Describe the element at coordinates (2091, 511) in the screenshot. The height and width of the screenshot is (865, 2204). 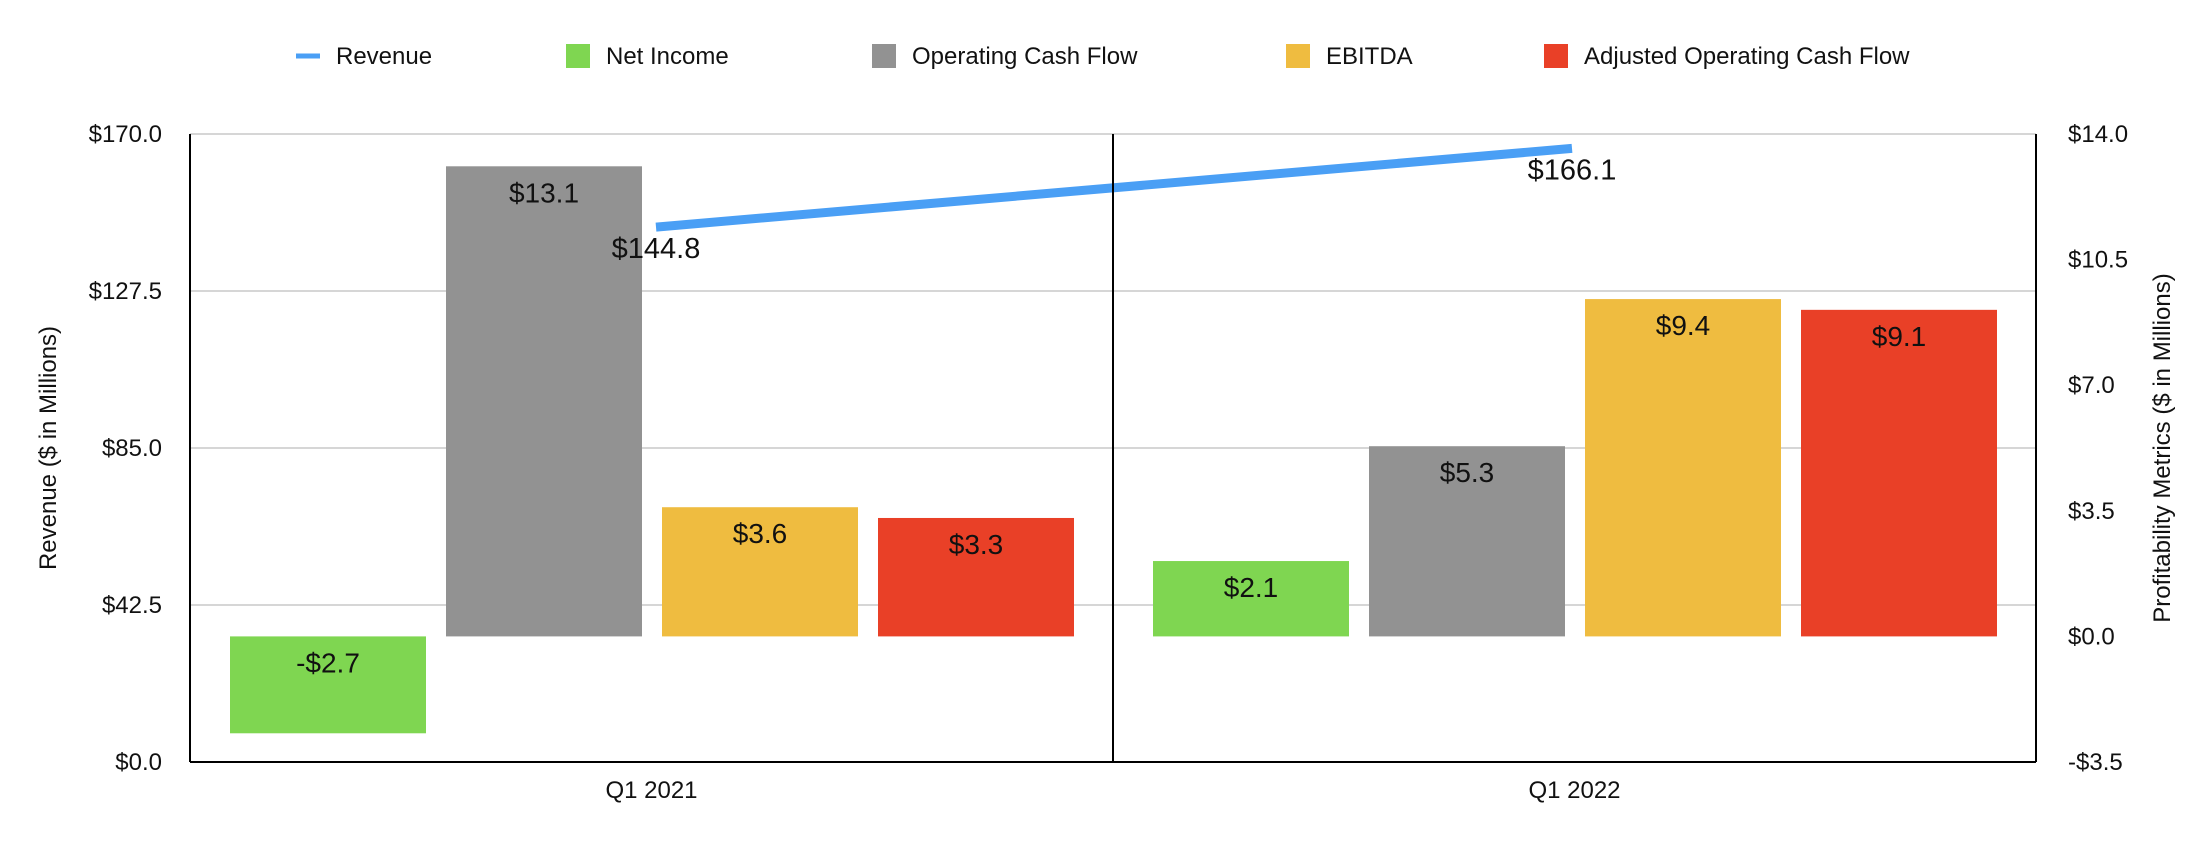
I see `y-right-tick-label: $3.5` at that location.